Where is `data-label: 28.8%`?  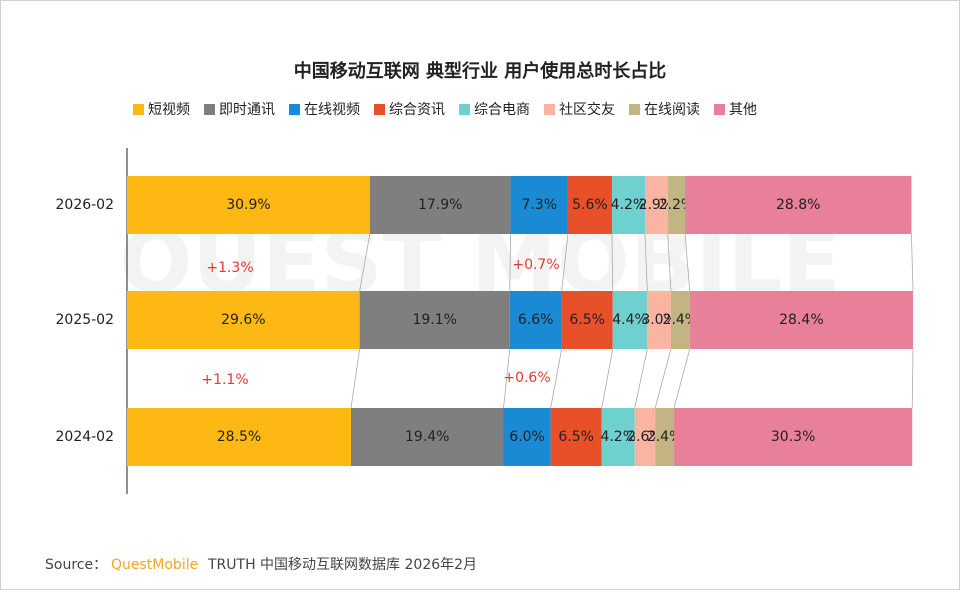 data-label: 28.8% is located at coordinates (798, 205).